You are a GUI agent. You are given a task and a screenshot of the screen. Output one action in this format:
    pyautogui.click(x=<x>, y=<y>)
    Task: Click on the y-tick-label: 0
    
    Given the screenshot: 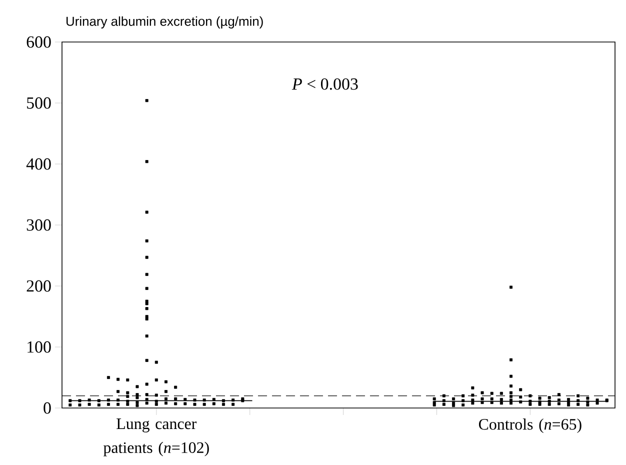 What is the action you would take?
    pyautogui.click(x=47, y=408)
    